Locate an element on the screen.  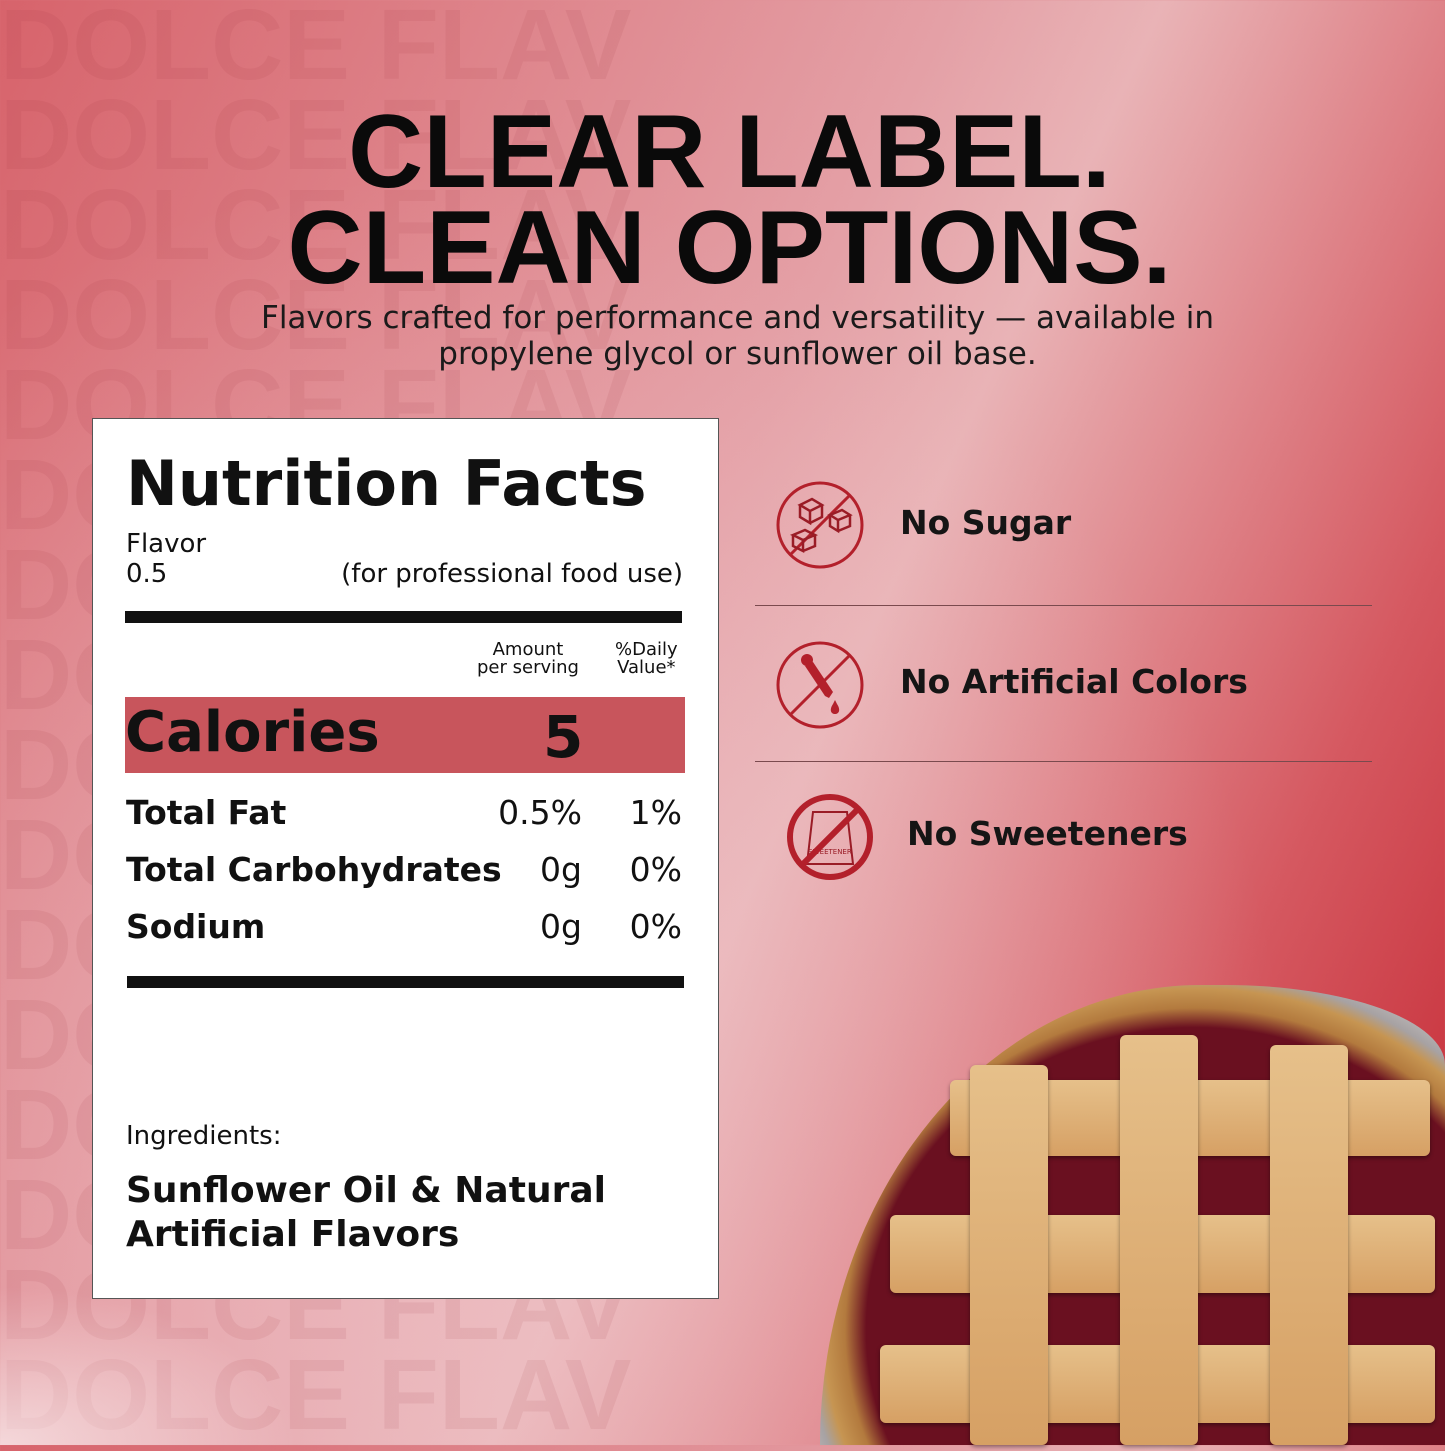
sweetener-icon-text: SWEETENER is located at coordinates (830, 852).